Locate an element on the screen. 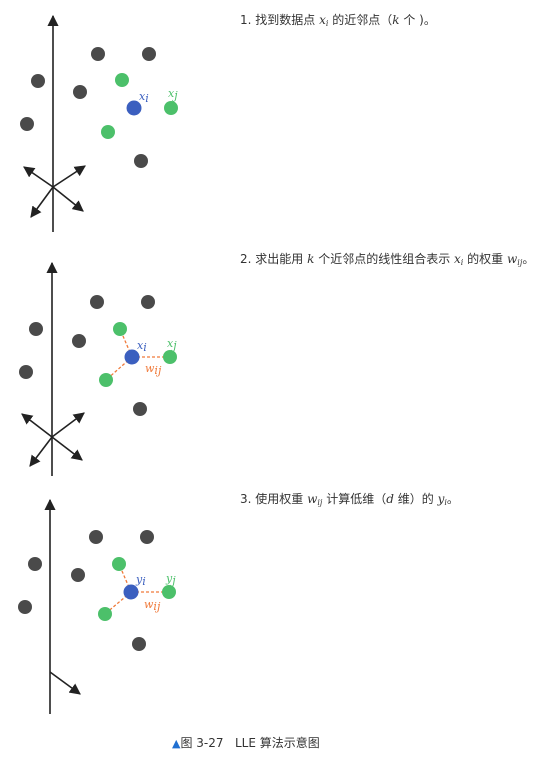  step-text-segment: 个近邻点的线性组合表示 is located at coordinates (384, 259).